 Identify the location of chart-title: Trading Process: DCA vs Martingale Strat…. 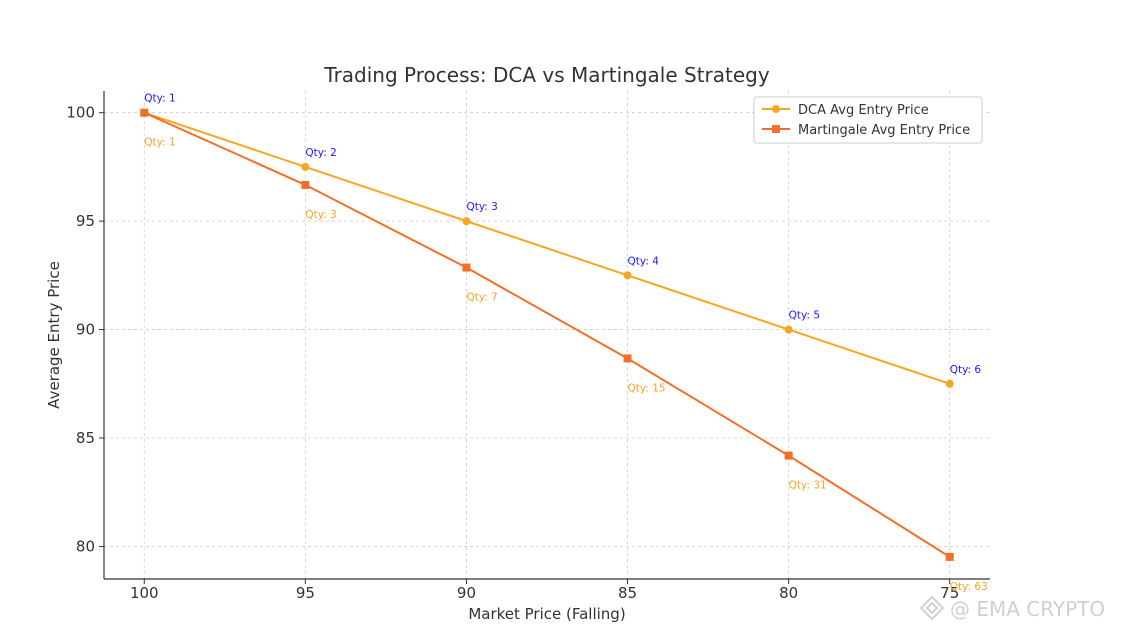
(546, 75).